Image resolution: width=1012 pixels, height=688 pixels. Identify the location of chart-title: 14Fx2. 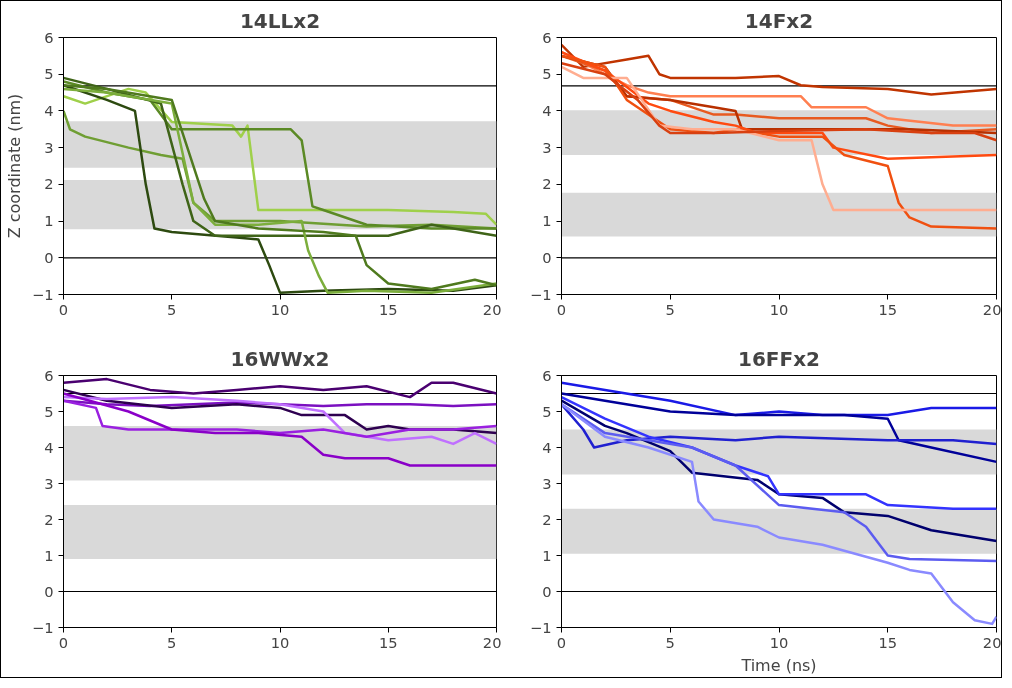
(779, 20).